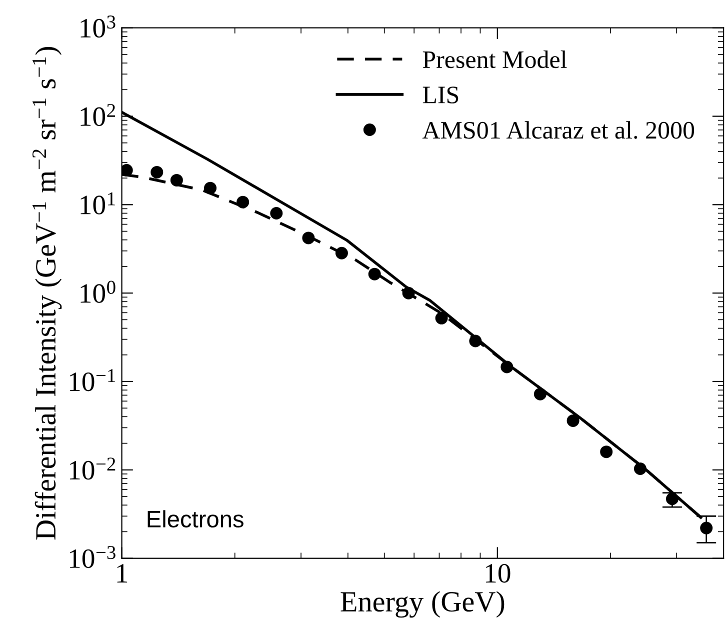 Image resolution: width=725 pixels, height=633 pixels. I want to click on y-tick-label: 10$^{−1}$, so click(93, 380).